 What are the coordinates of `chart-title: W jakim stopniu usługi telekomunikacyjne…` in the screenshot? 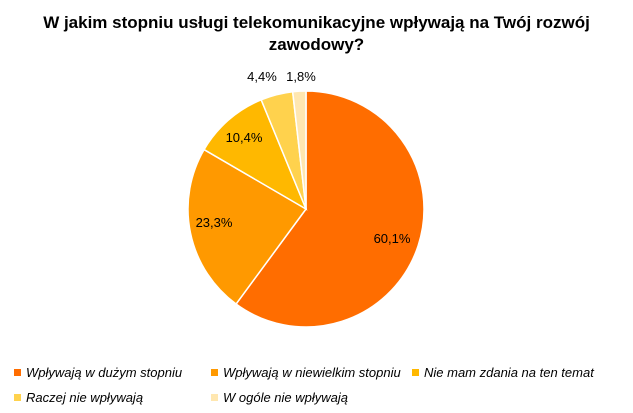 It's located at (316, 33).